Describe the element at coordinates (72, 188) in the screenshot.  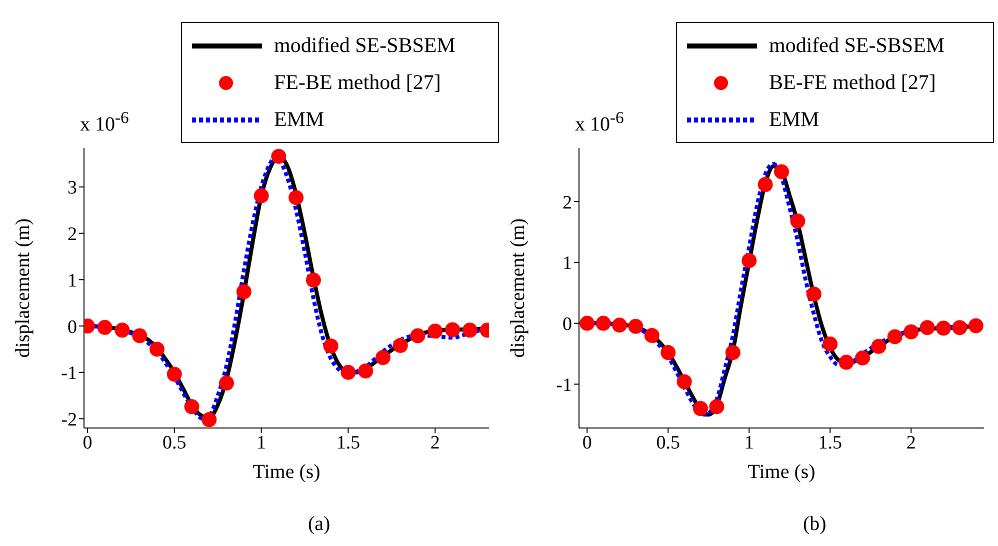
I see `y-tick-label: 3` at that location.